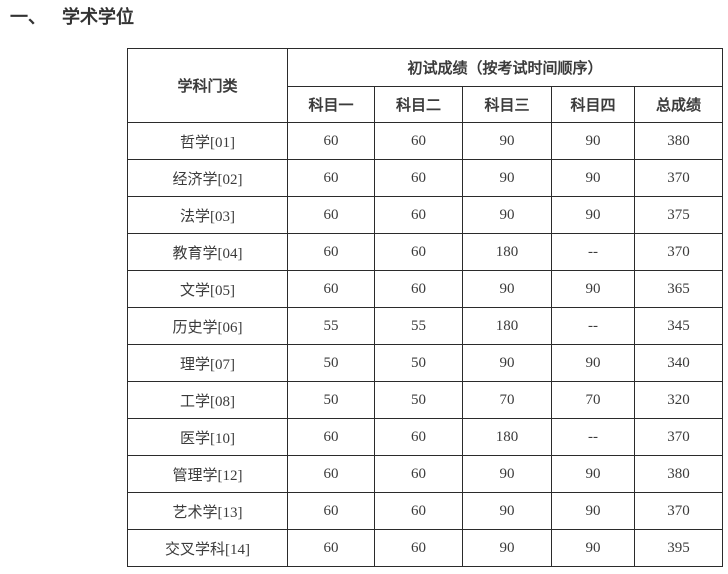 Image resolution: width=728 pixels, height=574 pixels. What do you see at coordinates (207, 400) in the screenshot?
I see `row-category: 工学[08]` at bounding box center [207, 400].